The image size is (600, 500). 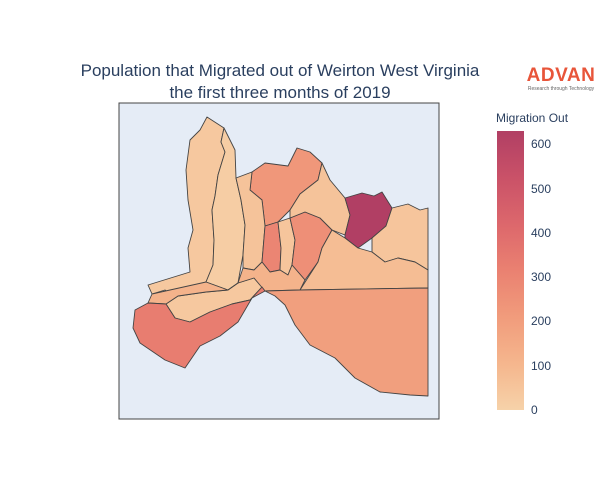 I want to click on colorbar-tick-label: 200, so click(x=541, y=321).